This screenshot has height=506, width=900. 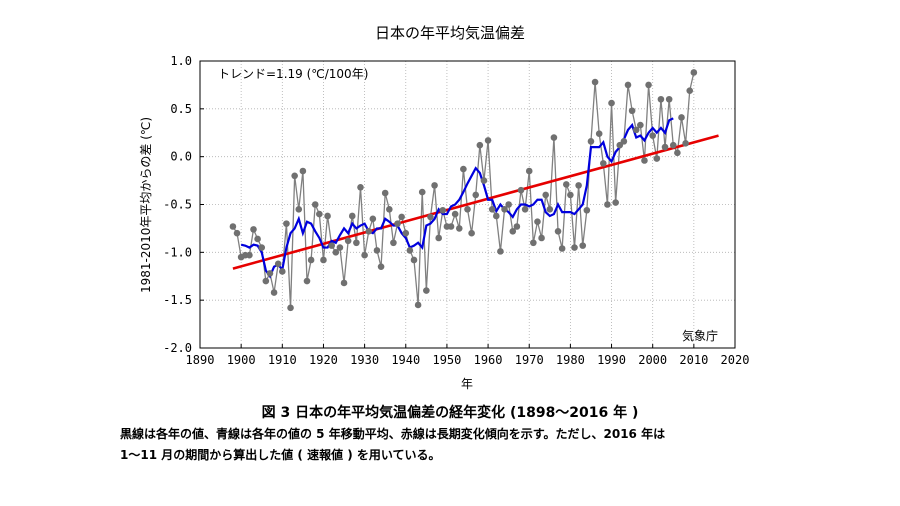 What do you see at coordinates (570, 360) in the screenshot?
I see `x-tick-label: 1980` at bounding box center [570, 360].